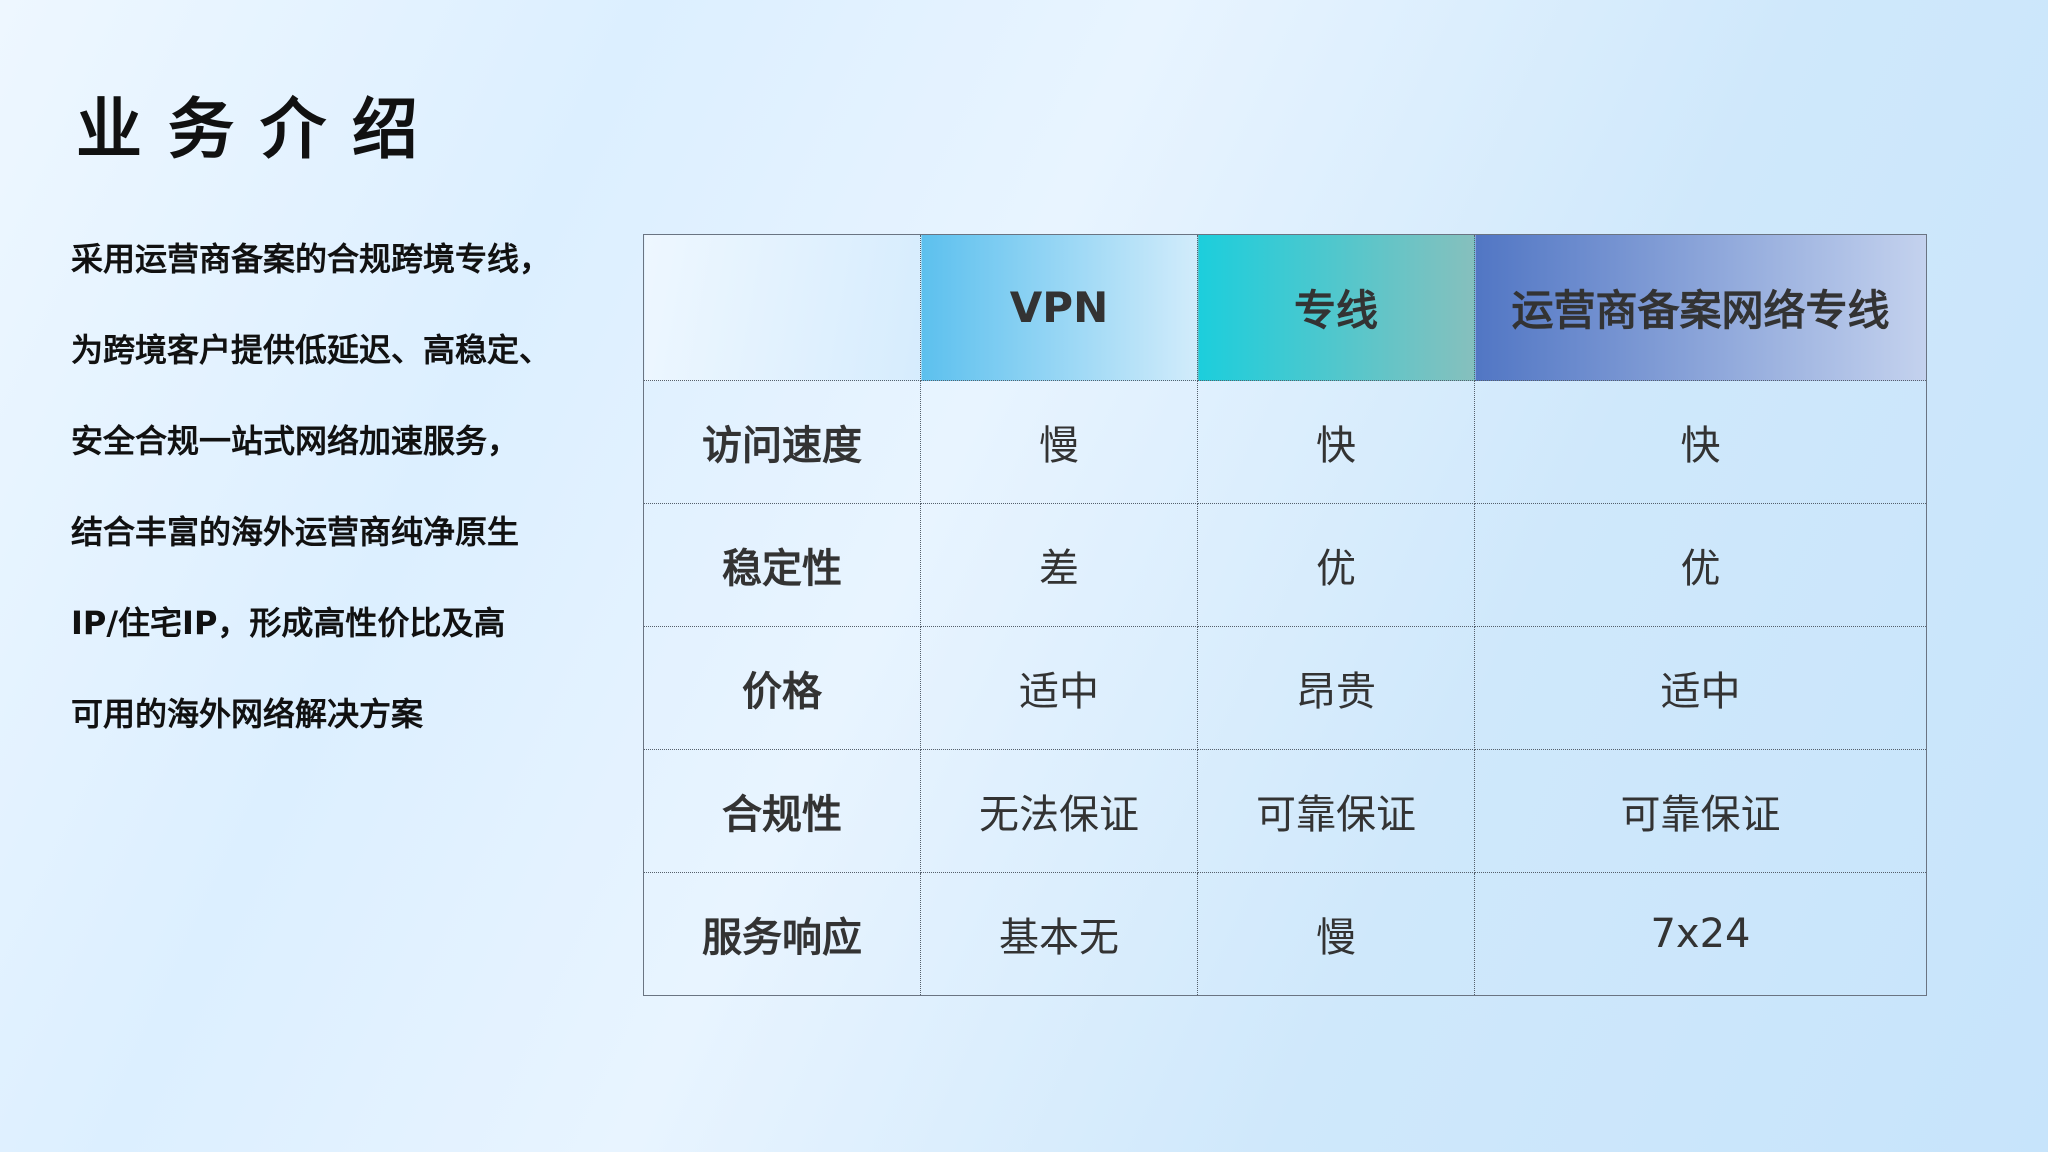 The image size is (2048, 1152). Describe the element at coordinates (1059, 565) in the screenshot. I see `table-cell: 差` at that location.